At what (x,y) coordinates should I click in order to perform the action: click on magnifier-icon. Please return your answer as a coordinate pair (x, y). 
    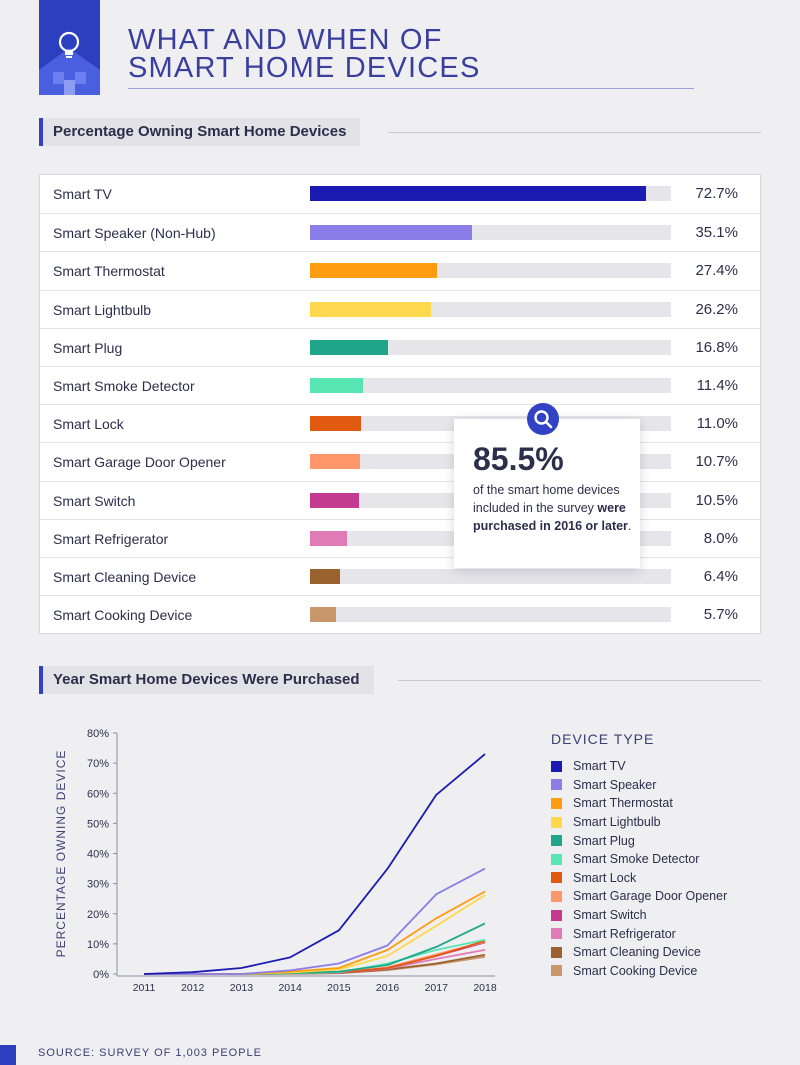
    Looking at the image, I should click on (543, 419).